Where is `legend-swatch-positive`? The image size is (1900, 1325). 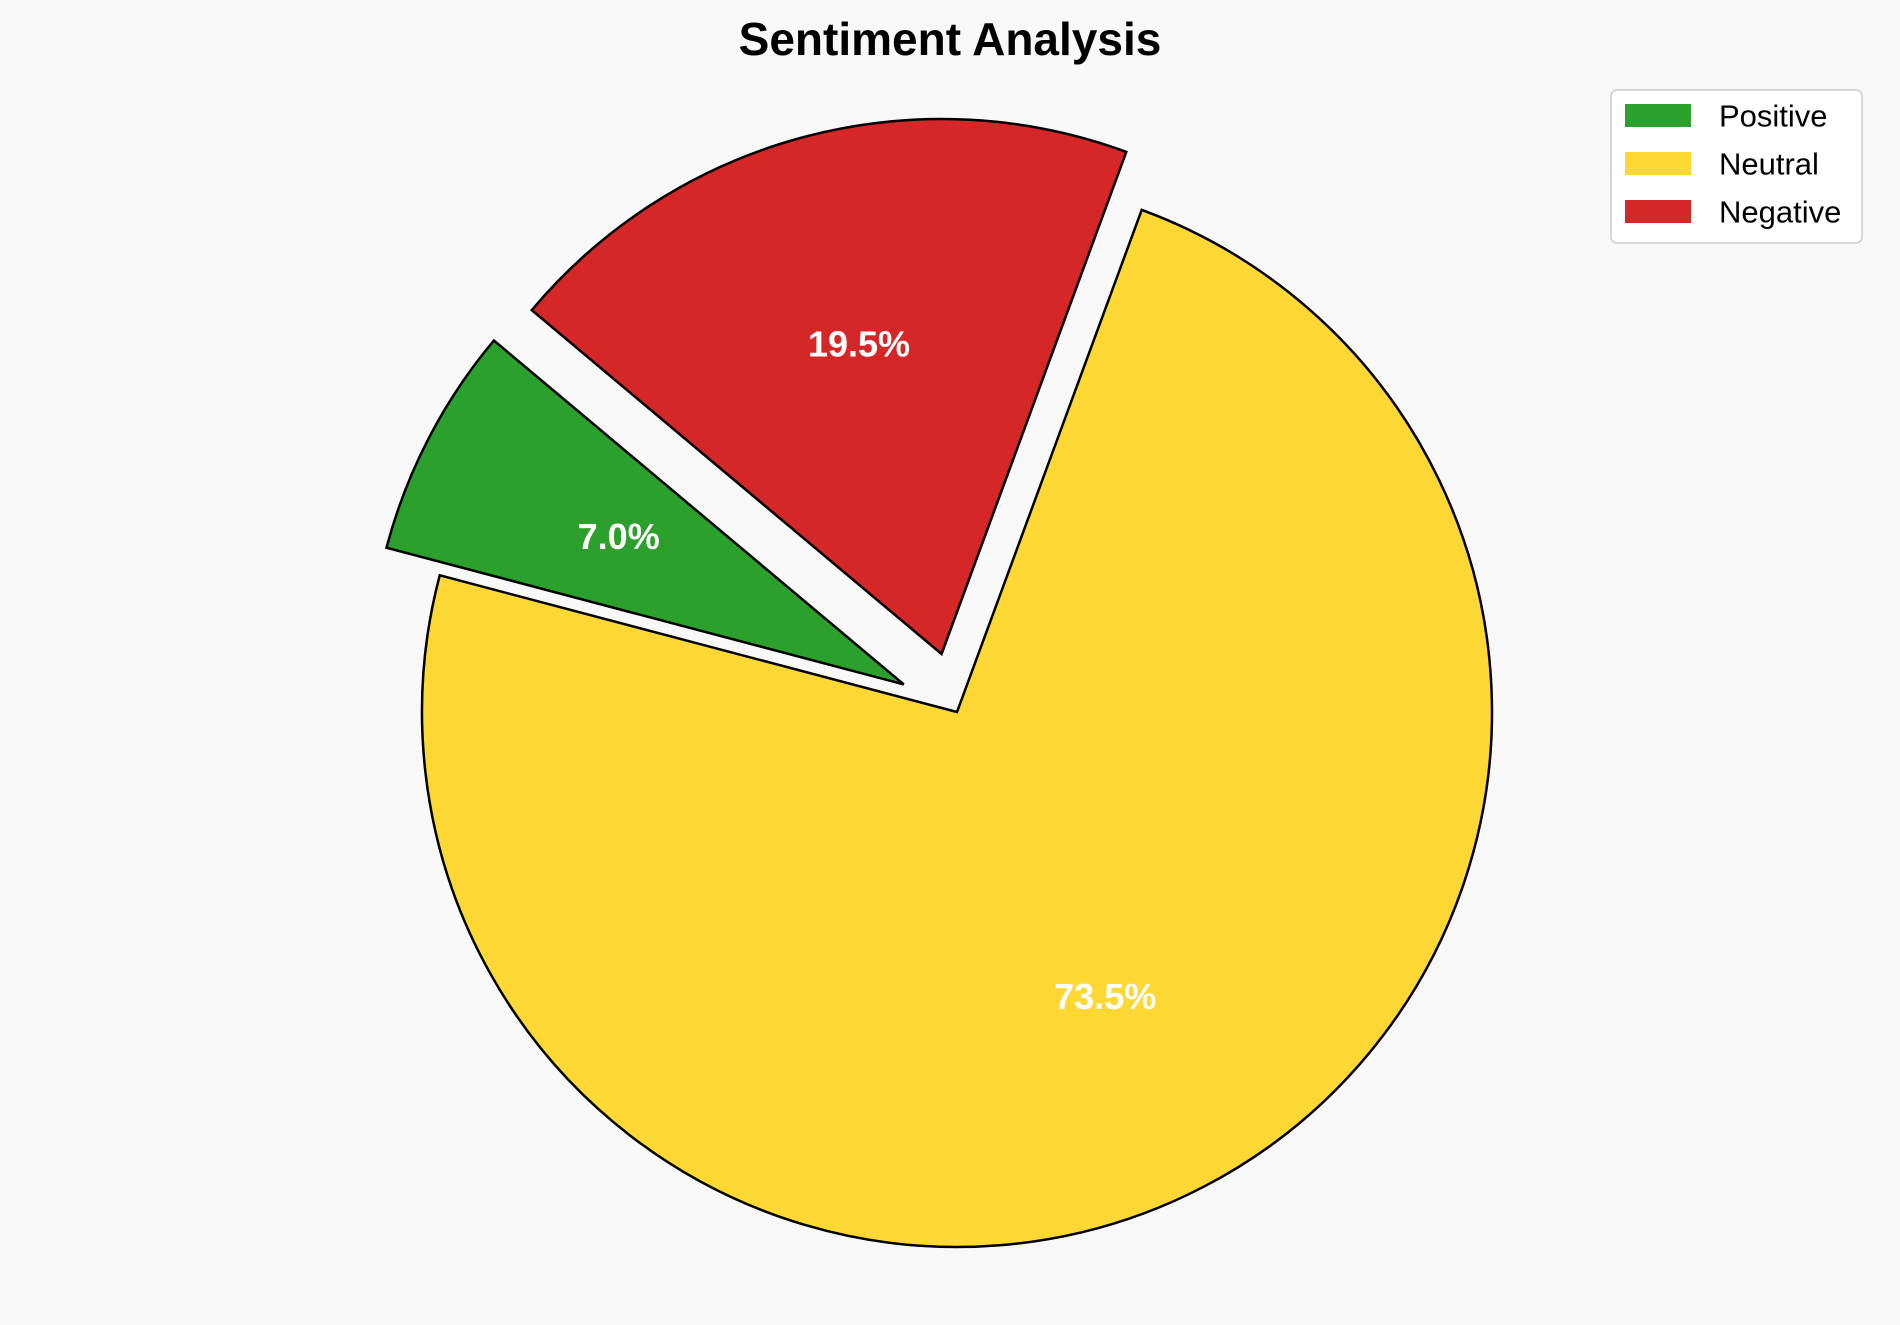 legend-swatch-positive is located at coordinates (1658, 115).